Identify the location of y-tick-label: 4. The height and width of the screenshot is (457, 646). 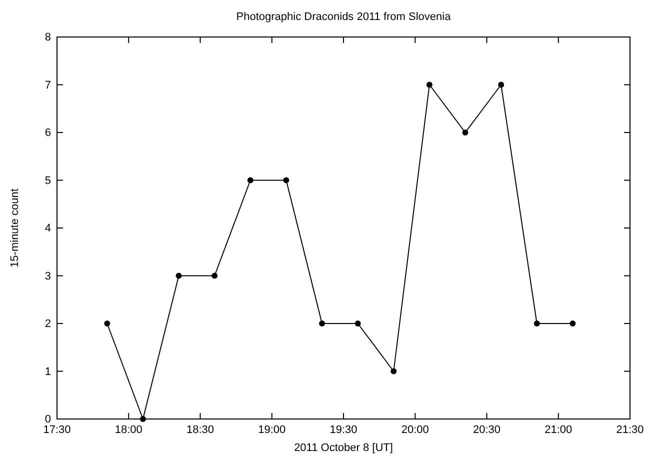
(47, 228).